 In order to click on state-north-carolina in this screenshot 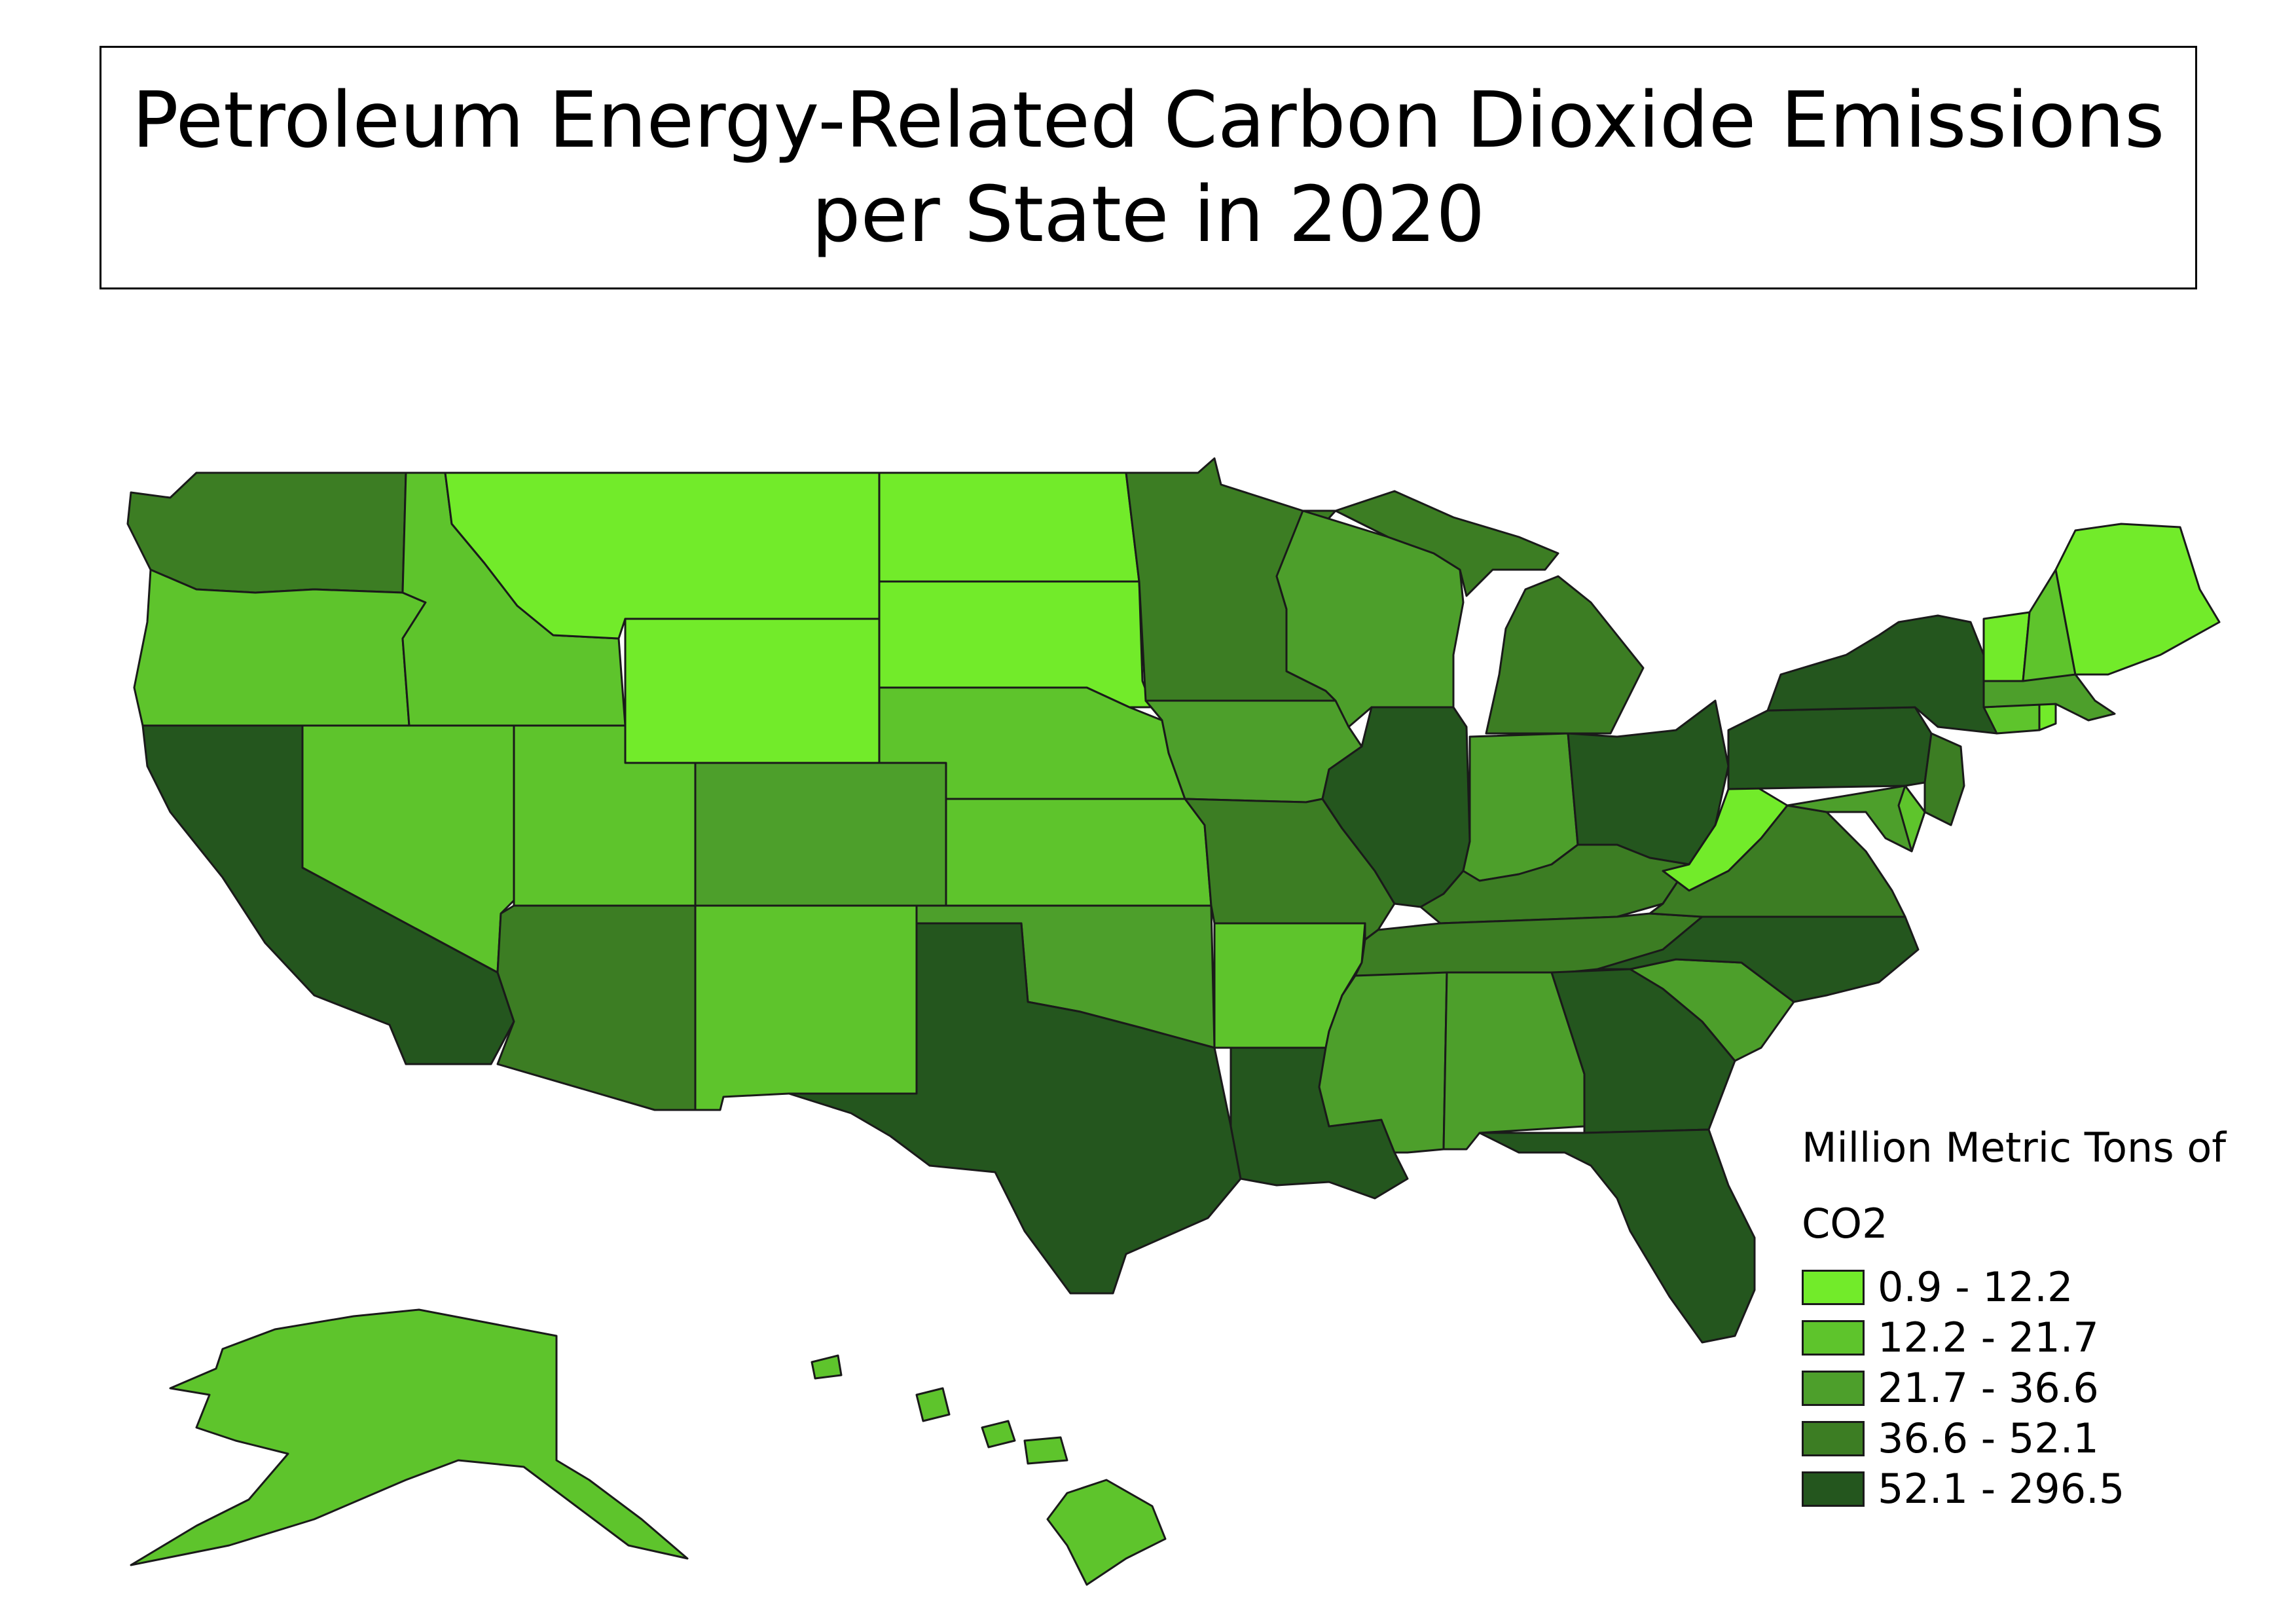, I will do `click(1758, 959)`.